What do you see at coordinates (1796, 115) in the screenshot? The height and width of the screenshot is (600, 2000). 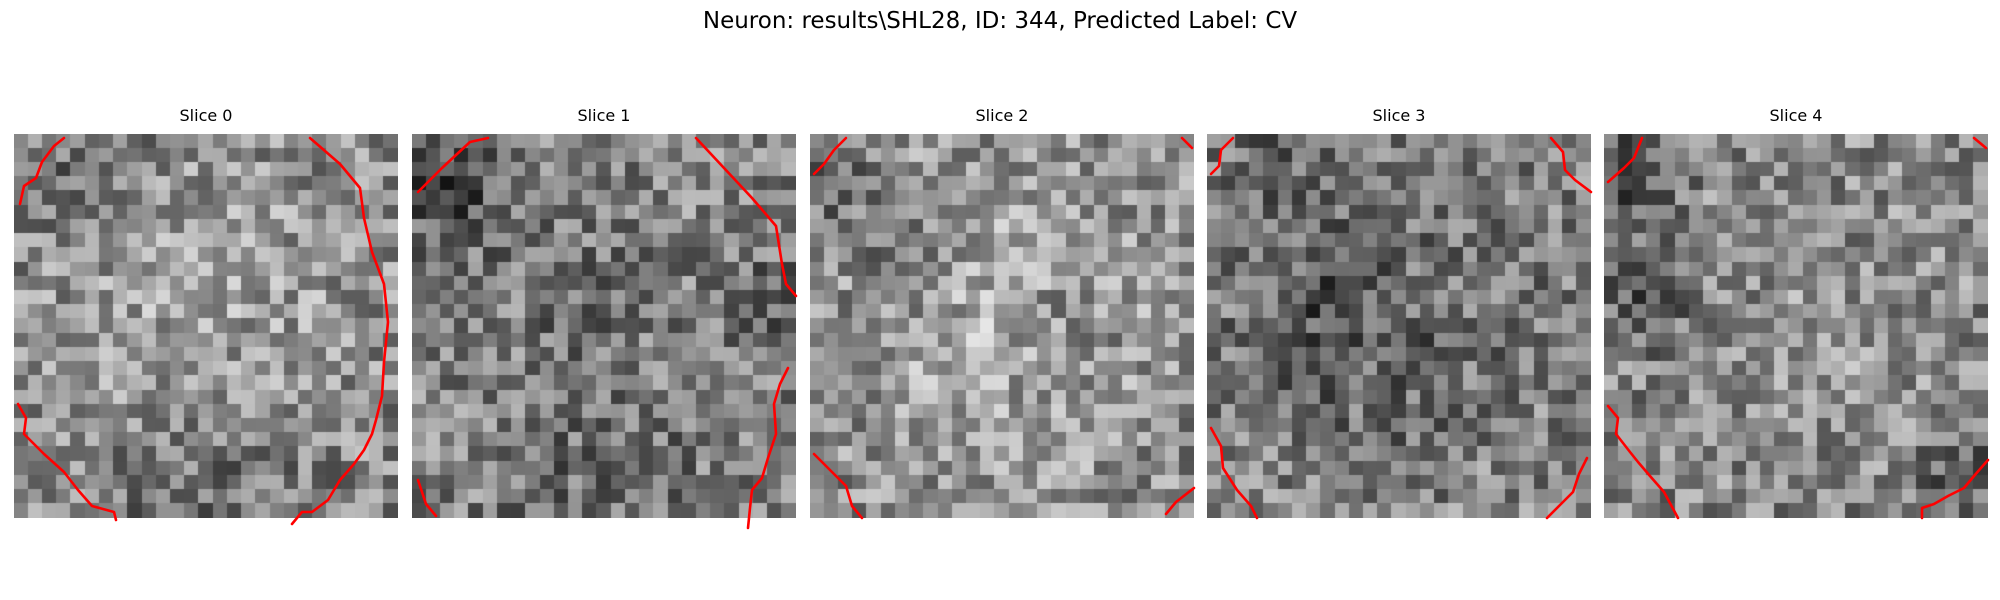 I see `slice-title: Slice 4` at bounding box center [1796, 115].